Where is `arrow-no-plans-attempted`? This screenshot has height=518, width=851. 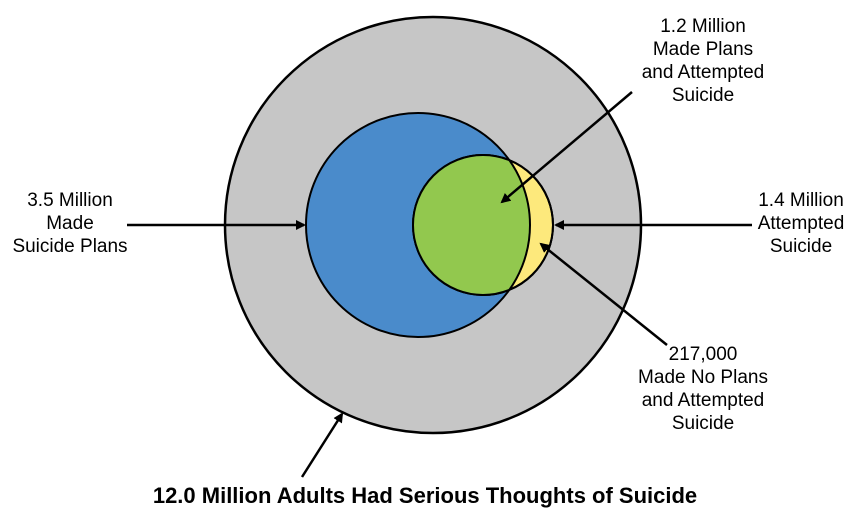
arrow-no-plans-attempted is located at coordinates (603, 294).